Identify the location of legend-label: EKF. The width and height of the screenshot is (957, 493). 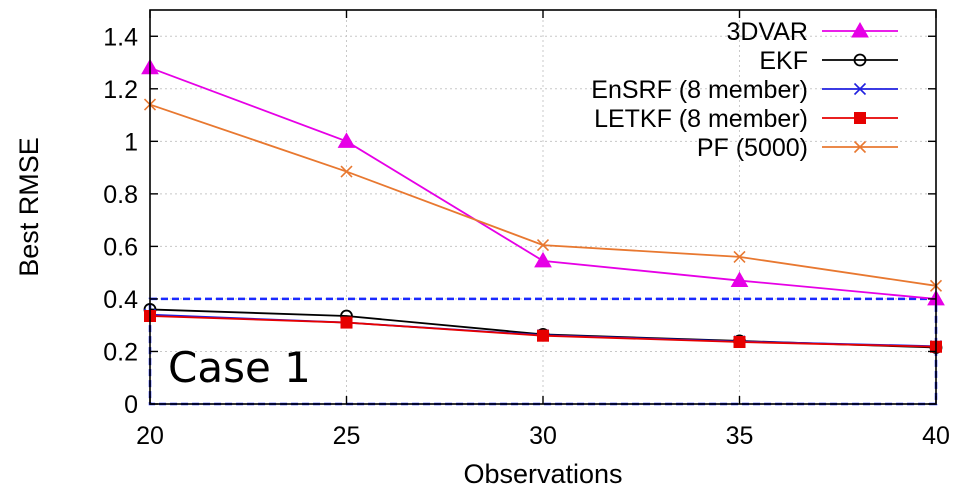
(783, 61).